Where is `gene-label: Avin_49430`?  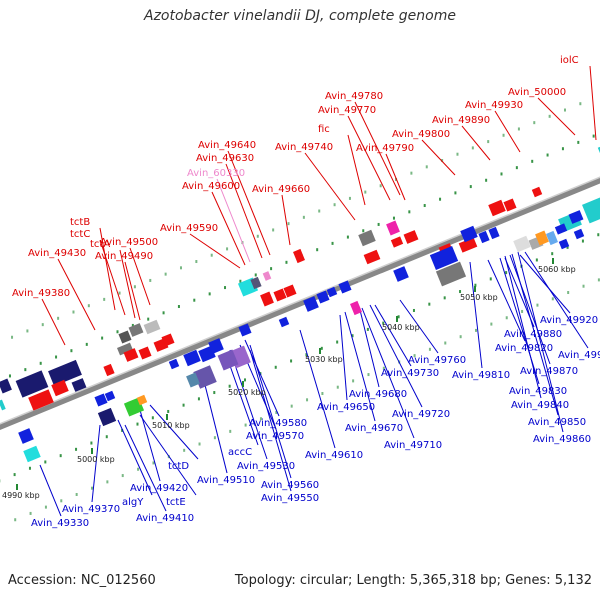 gene-label: Avin_49430 is located at coordinates (57, 253).